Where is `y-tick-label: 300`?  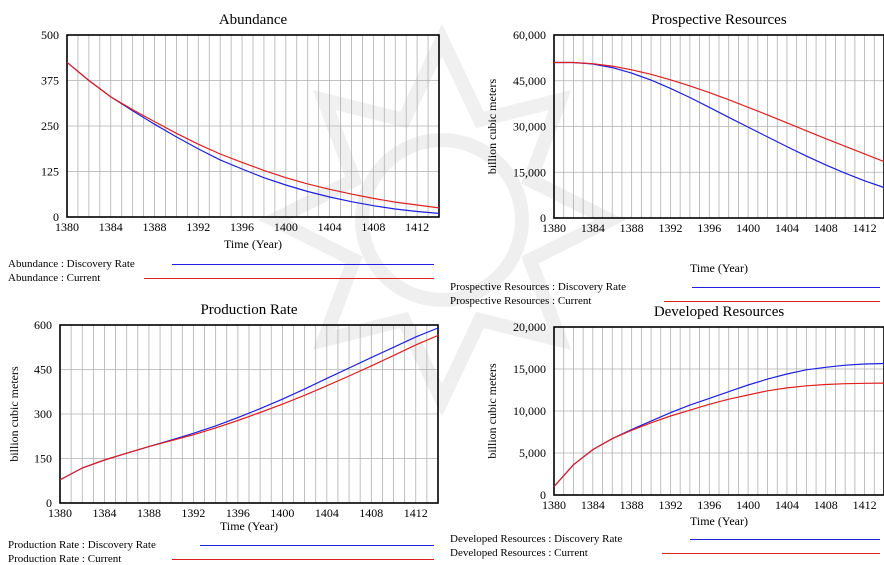
y-tick-label: 300 is located at coordinates (43, 414).